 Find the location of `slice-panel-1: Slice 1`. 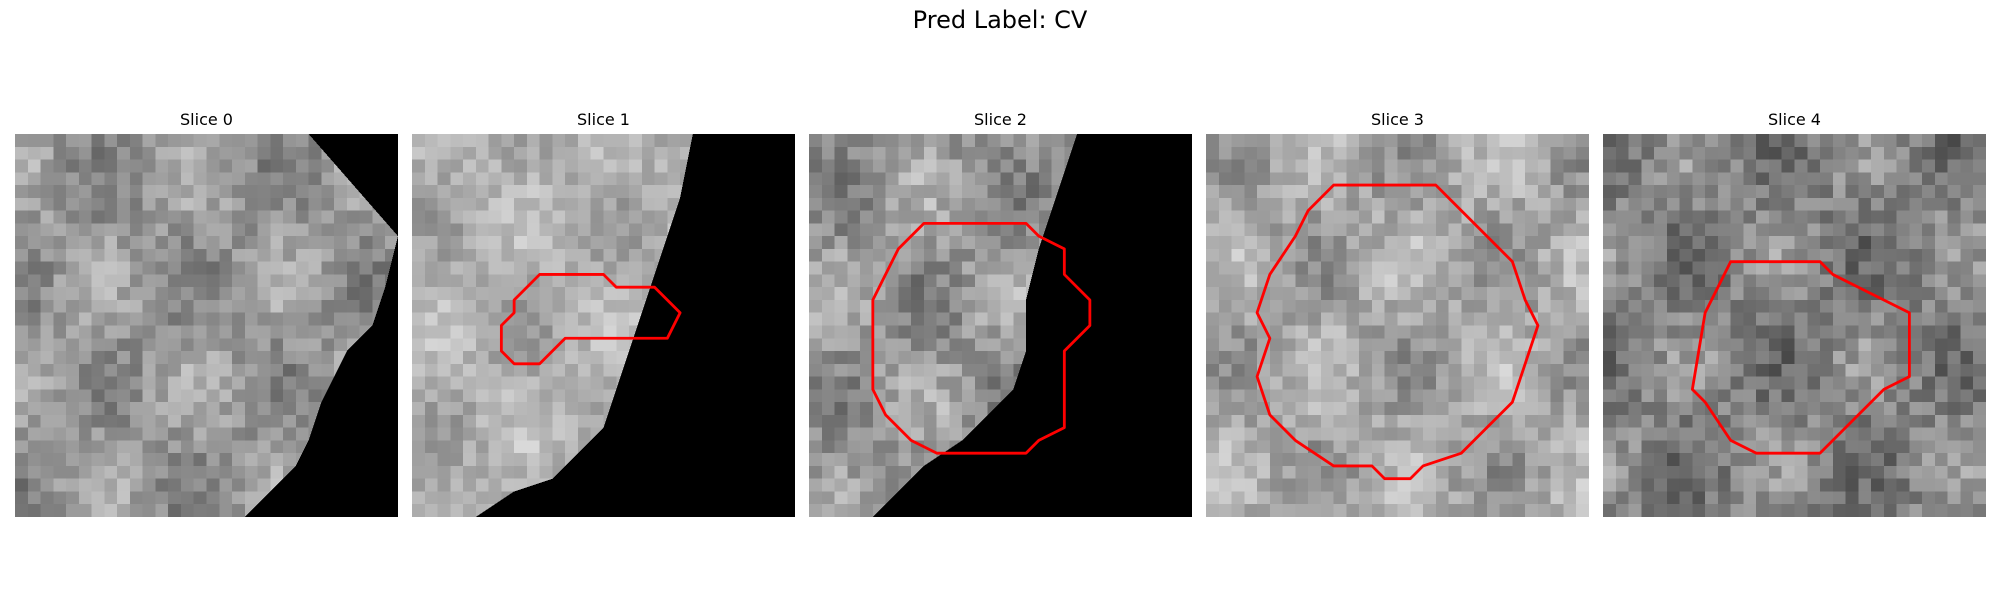

slice-panel-1: Slice 1 is located at coordinates (603, 312).